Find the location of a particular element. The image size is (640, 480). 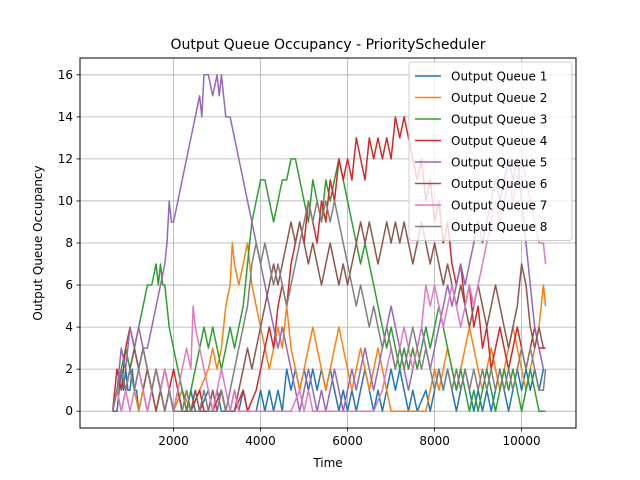

legend-label-2: Output Queue 2 is located at coordinates (499, 98).